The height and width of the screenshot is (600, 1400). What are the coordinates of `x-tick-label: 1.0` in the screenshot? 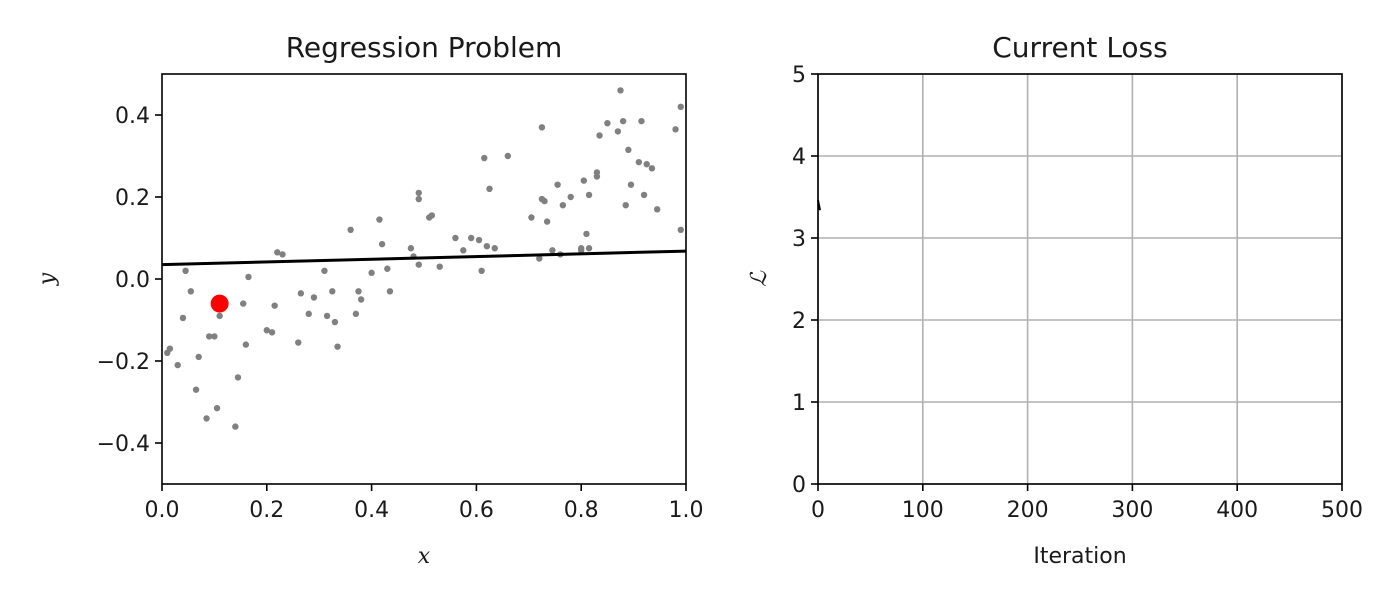 It's located at (686, 510).